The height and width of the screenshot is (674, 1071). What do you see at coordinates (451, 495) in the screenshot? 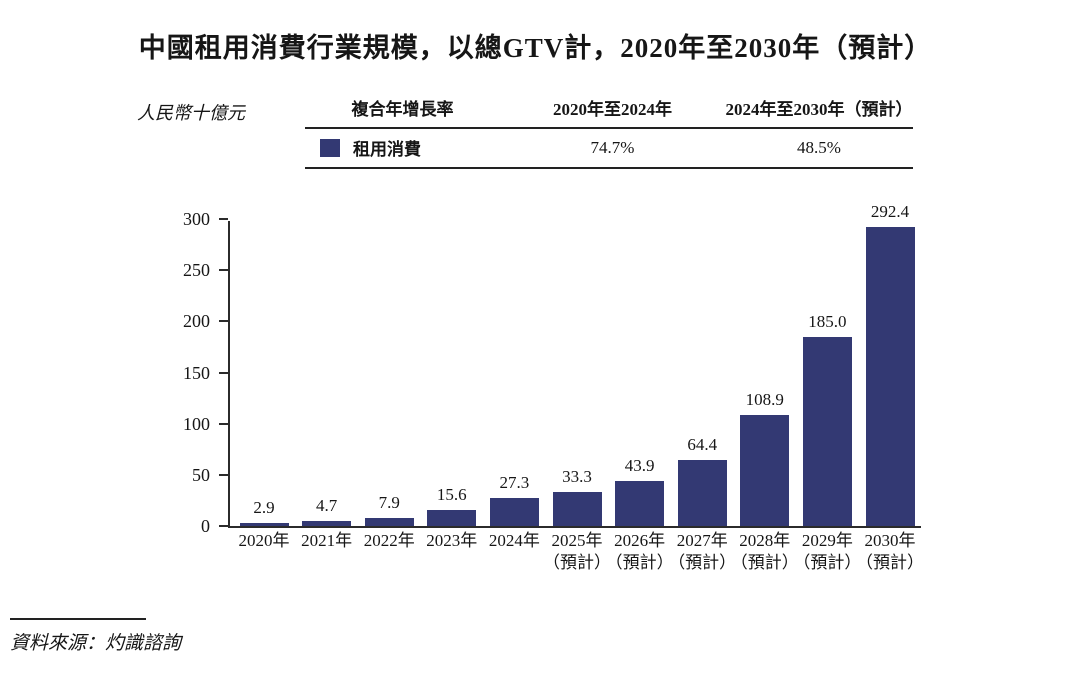
I see `bar-value-label: 15.6` at bounding box center [451, 495].